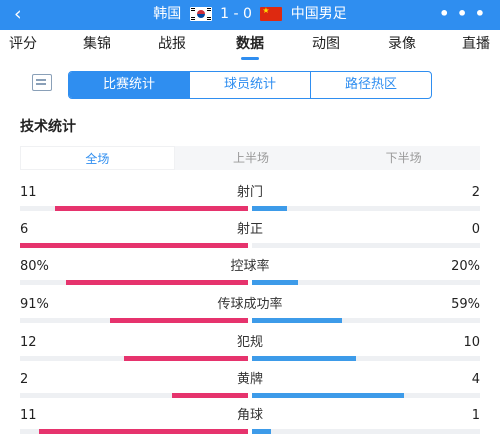  I want to click on segment-player-stats: 球员统计, so click(249, 85).